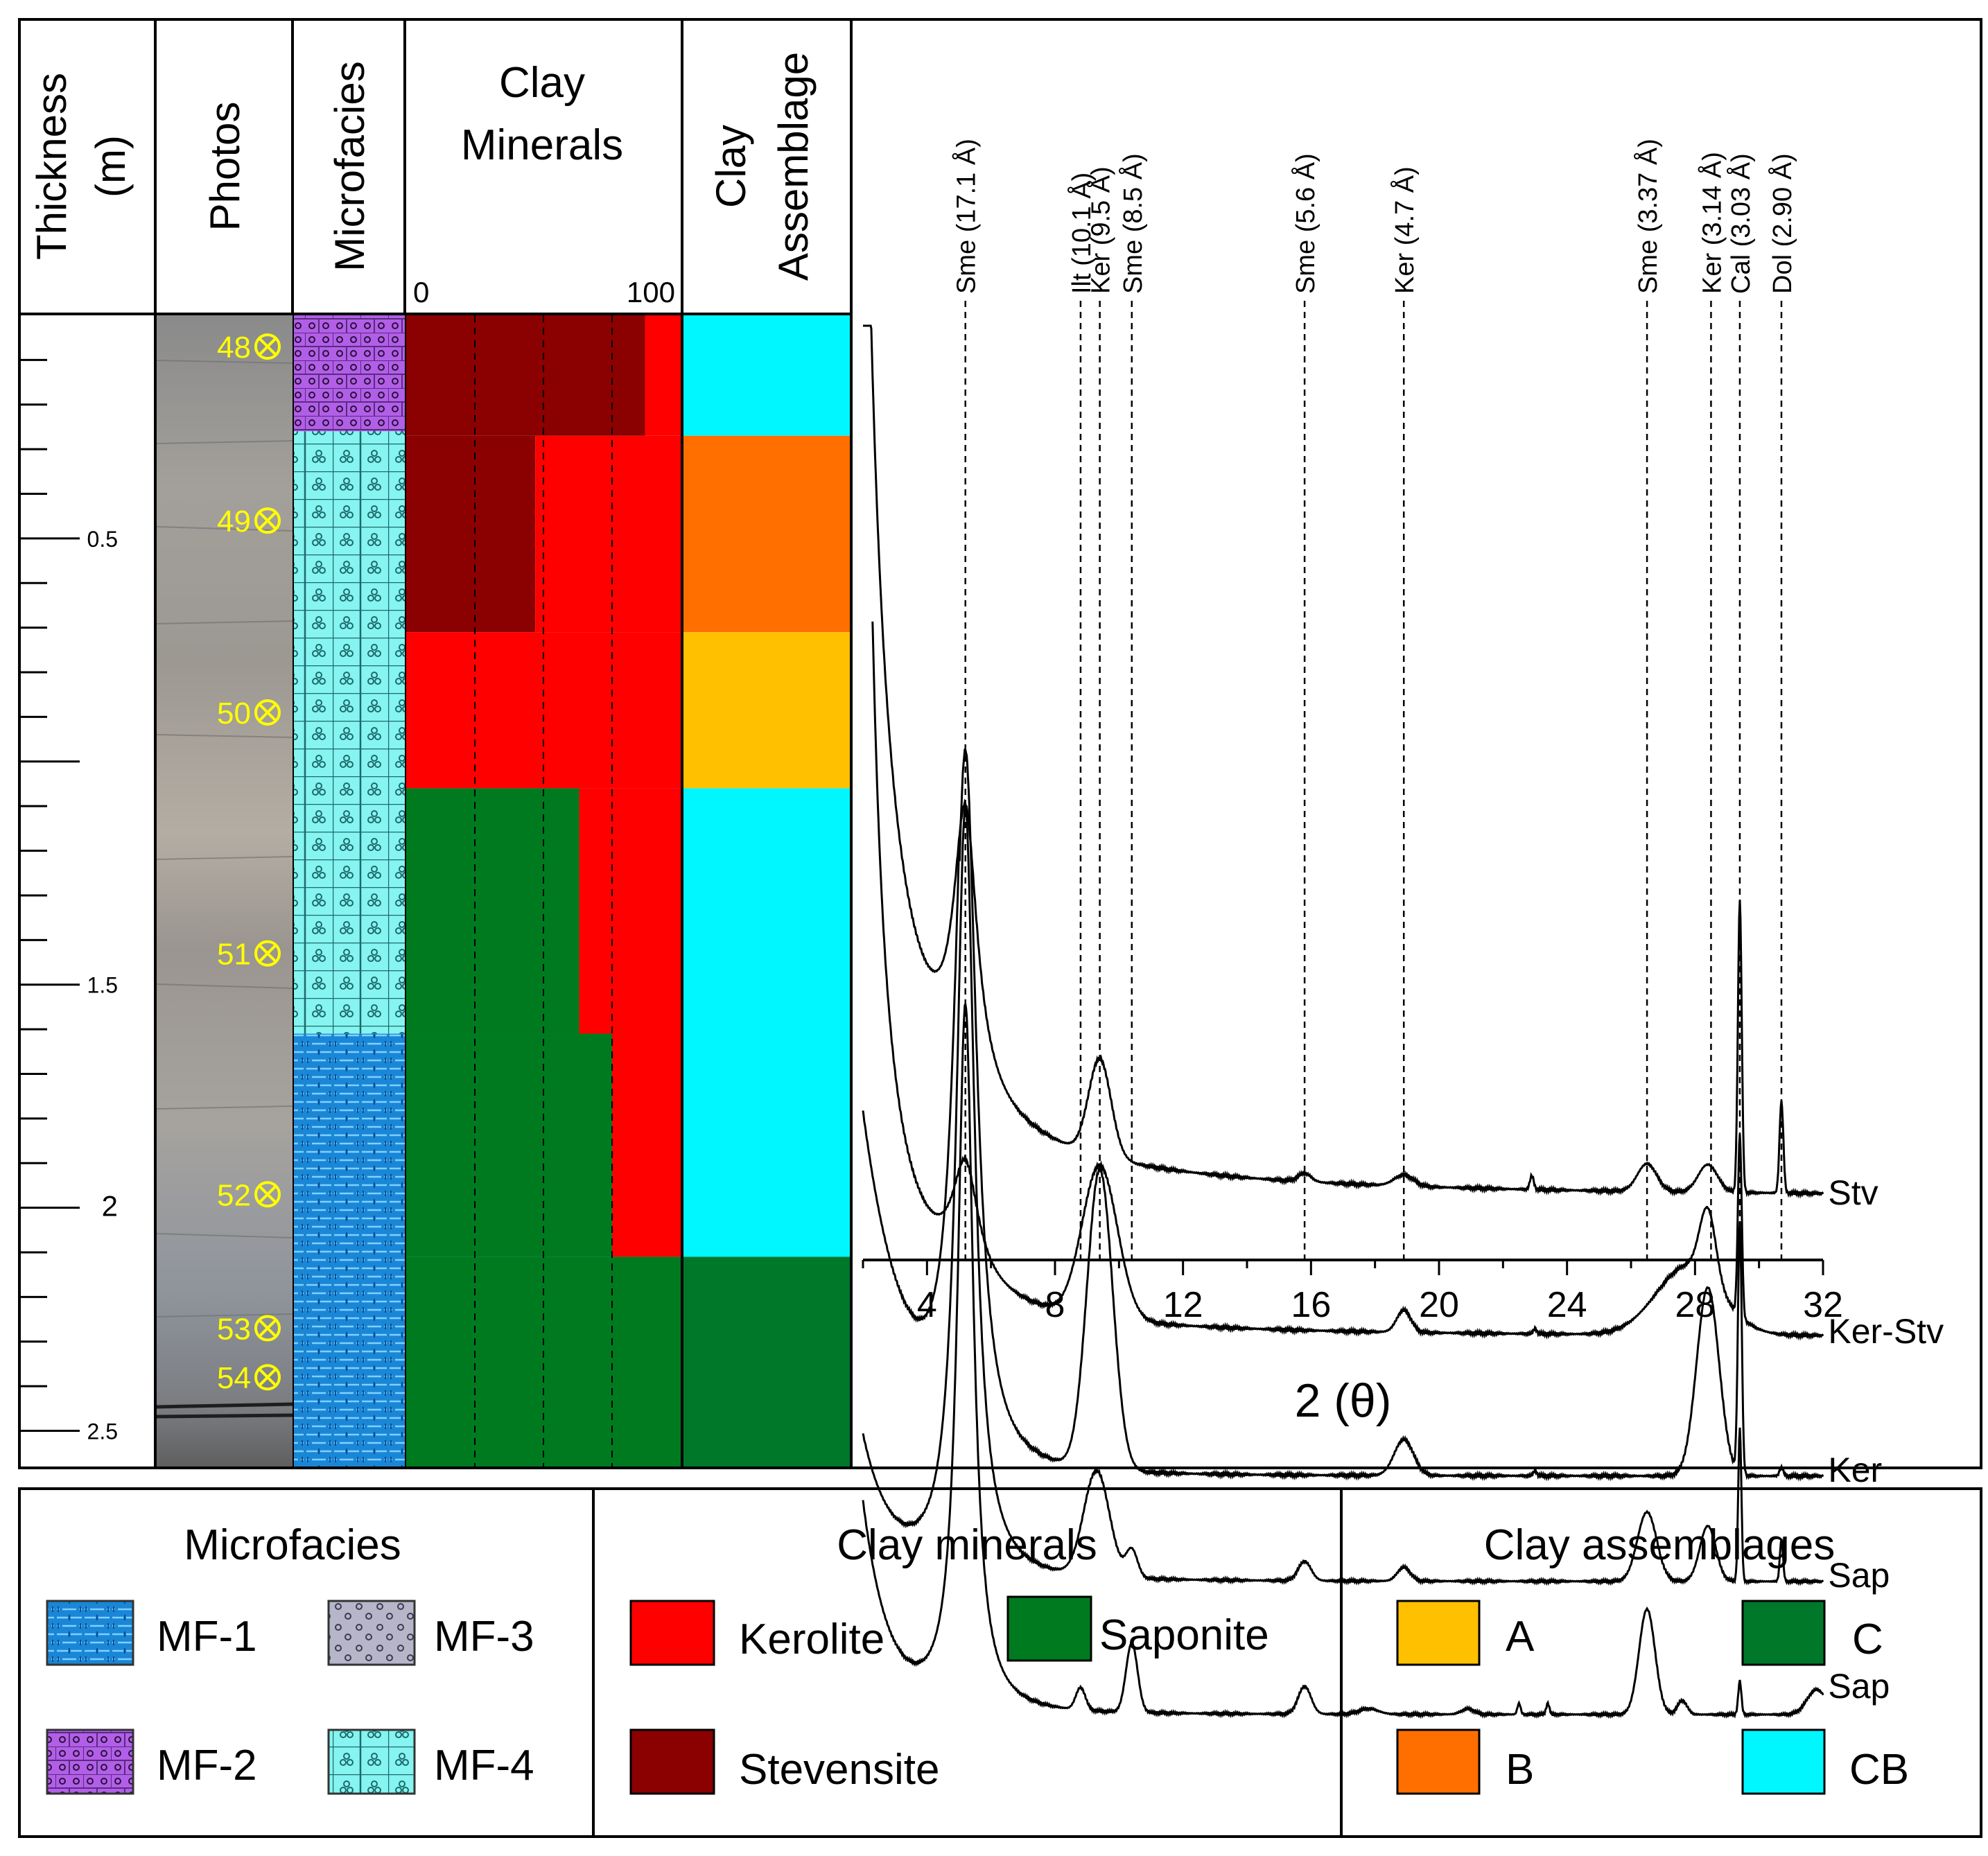 The image size is (1988, 1856). I want to click on clay-assemblage-header-2: Assemblage, so click(793, 166).